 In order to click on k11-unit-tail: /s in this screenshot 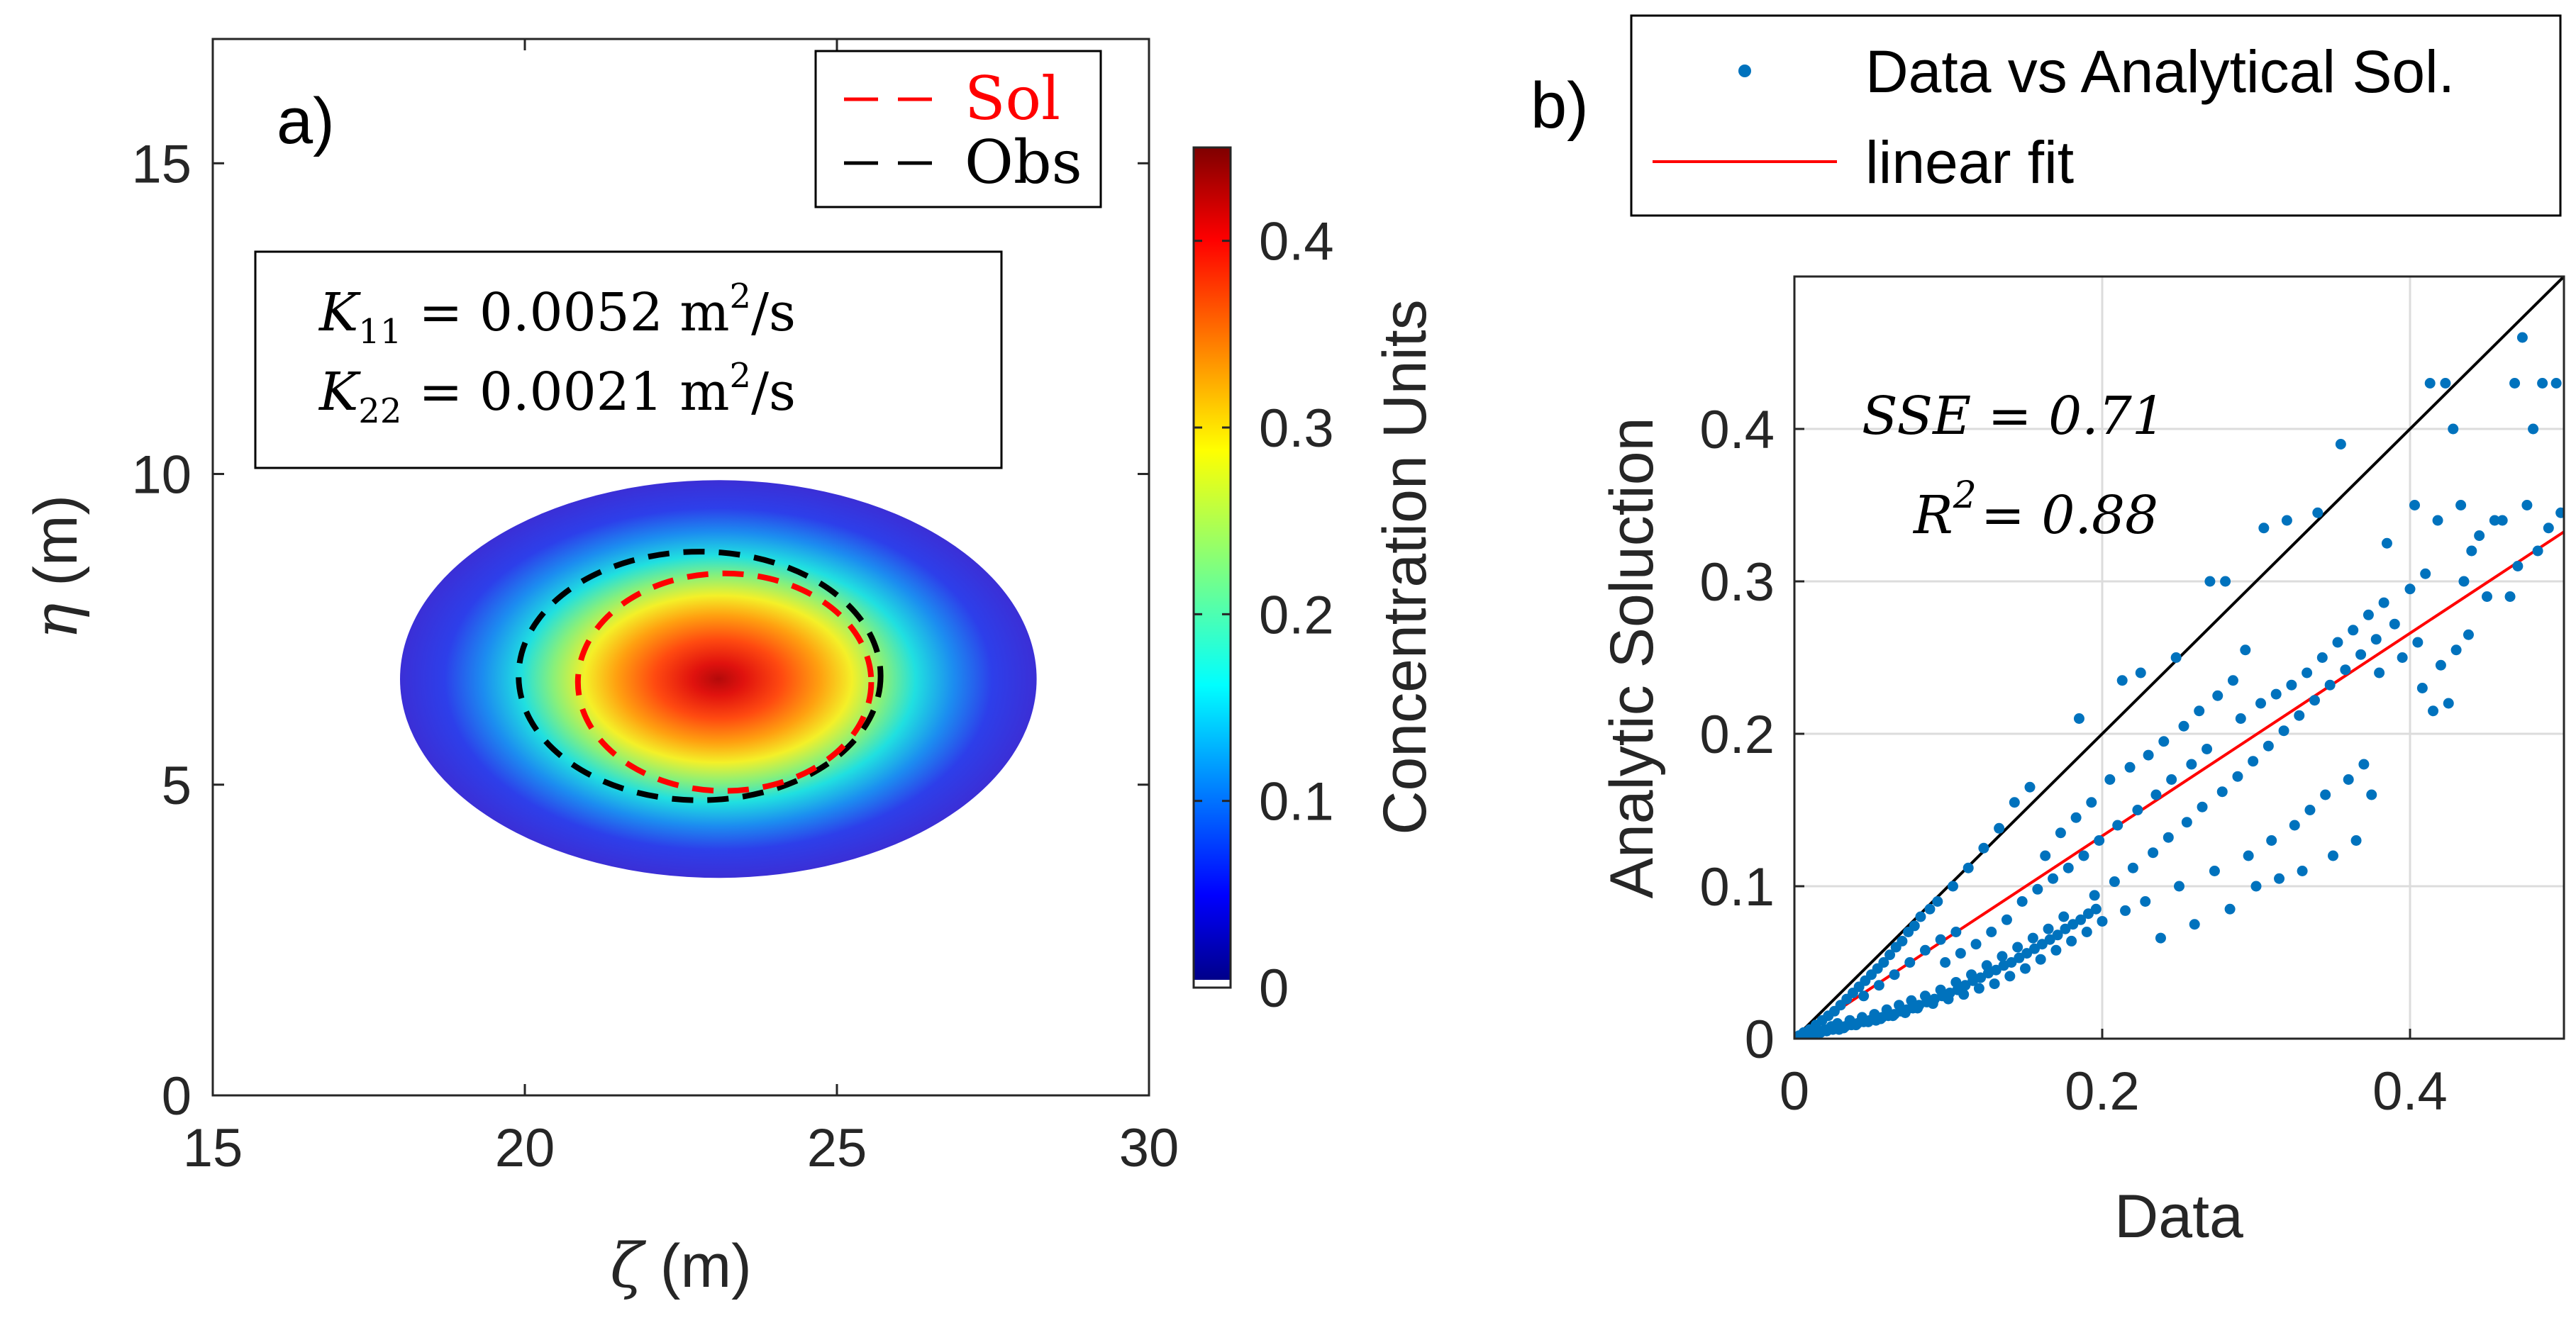, I will do `click(773, 312)`.